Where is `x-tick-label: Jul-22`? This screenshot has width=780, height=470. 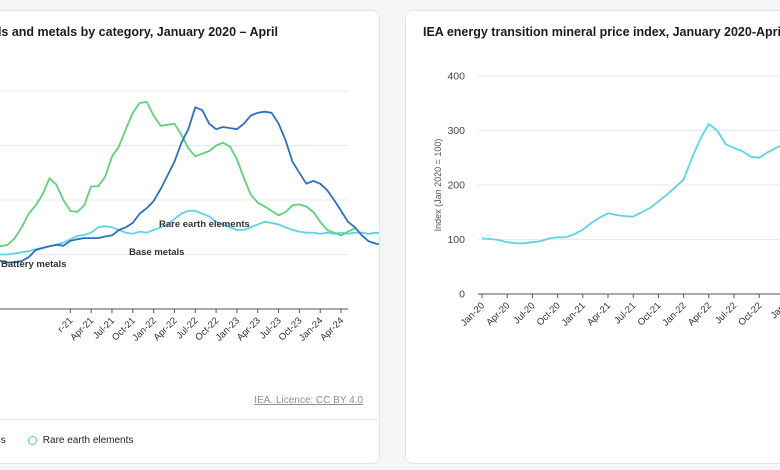 x-tick-label: Jul-22 is located at coordinates (726, 313).